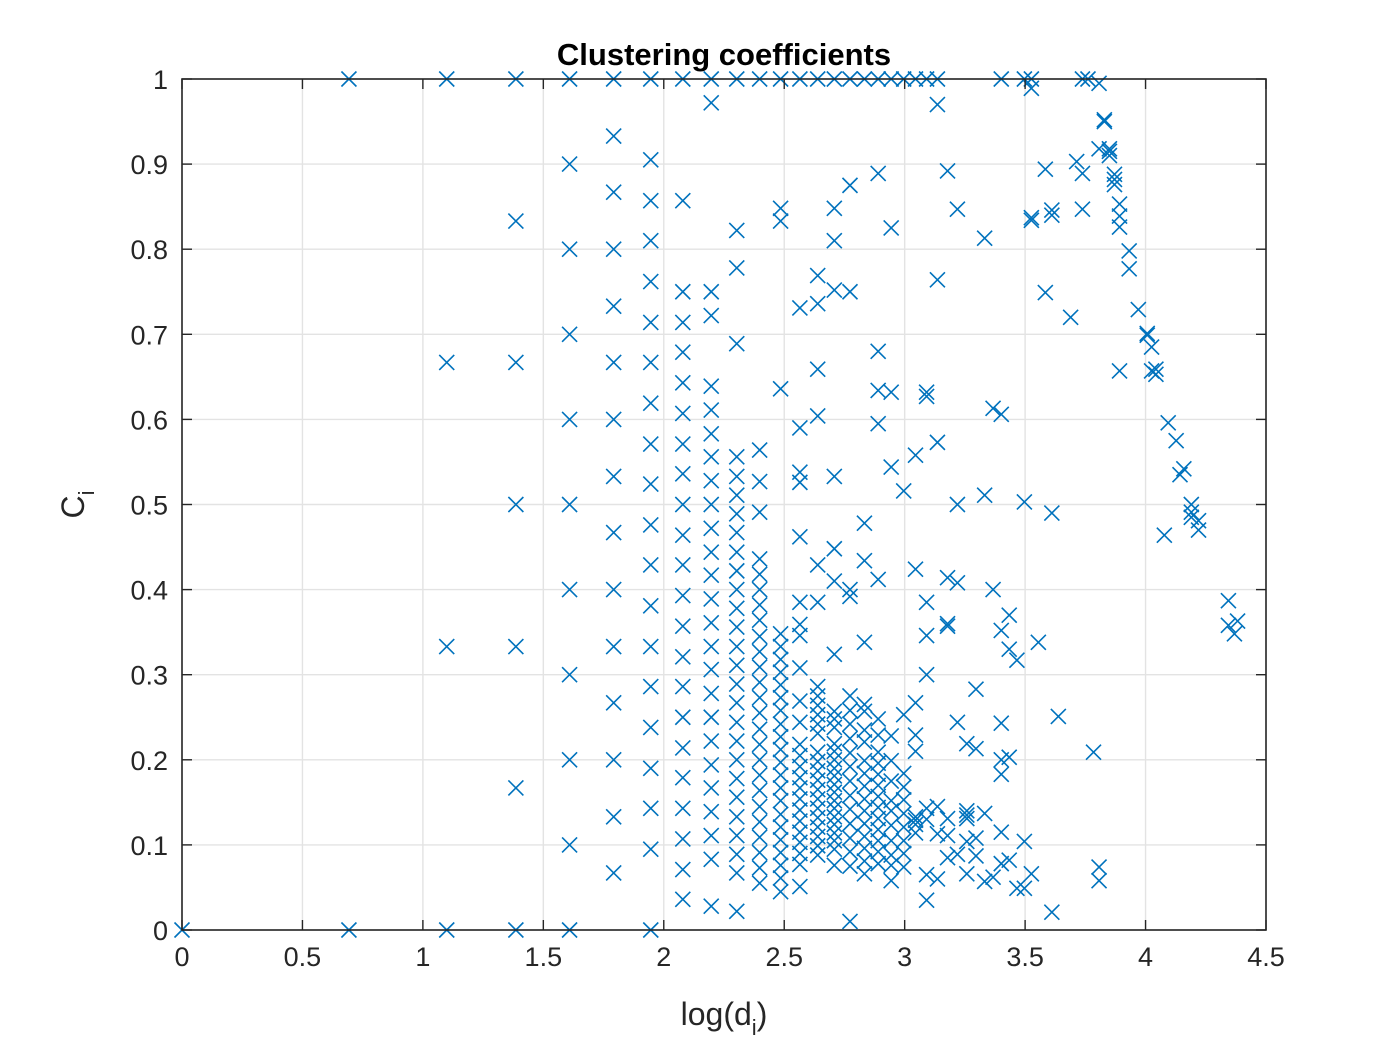  What do you see at coordinates (544, 957) in the screenshot?
I see `x-tick-label: 1.5` at bounding box center [544, 957].